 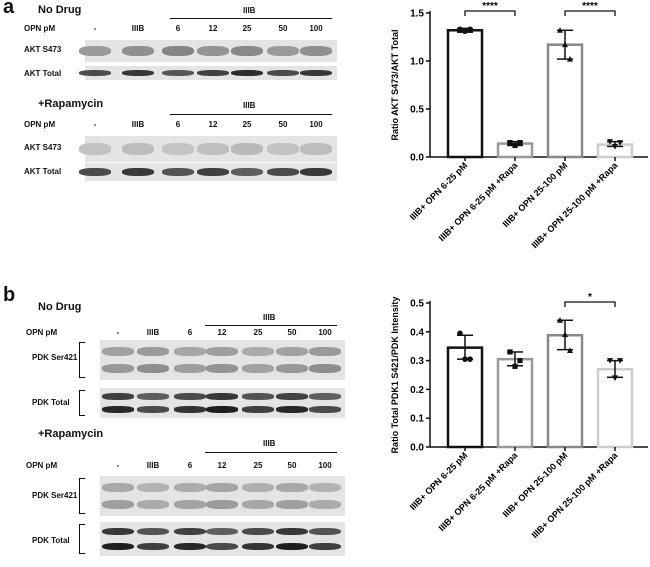 I want to click on y-tick-label: 1.5, so click(x=417, y=14).